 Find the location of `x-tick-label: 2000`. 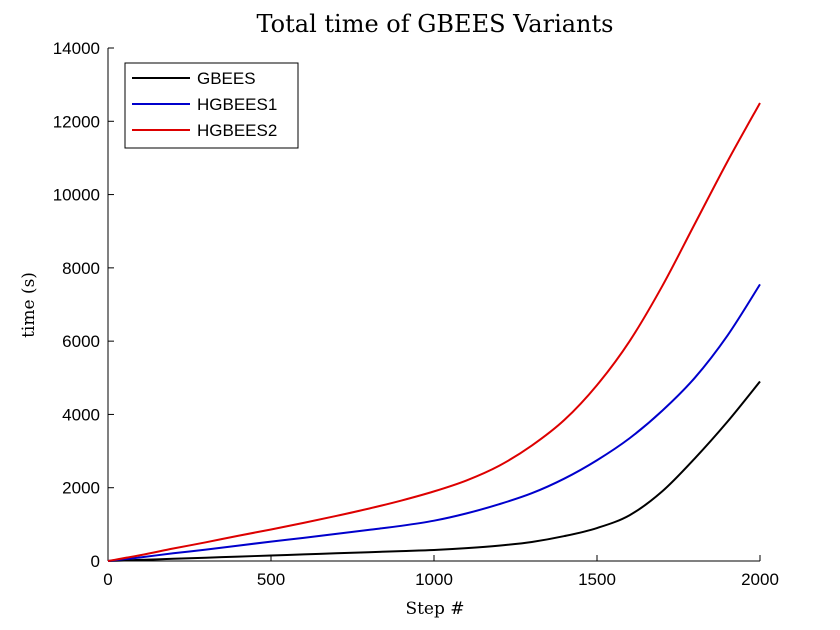

x-tick-label: 2000 is located at coordinates (760, 579).